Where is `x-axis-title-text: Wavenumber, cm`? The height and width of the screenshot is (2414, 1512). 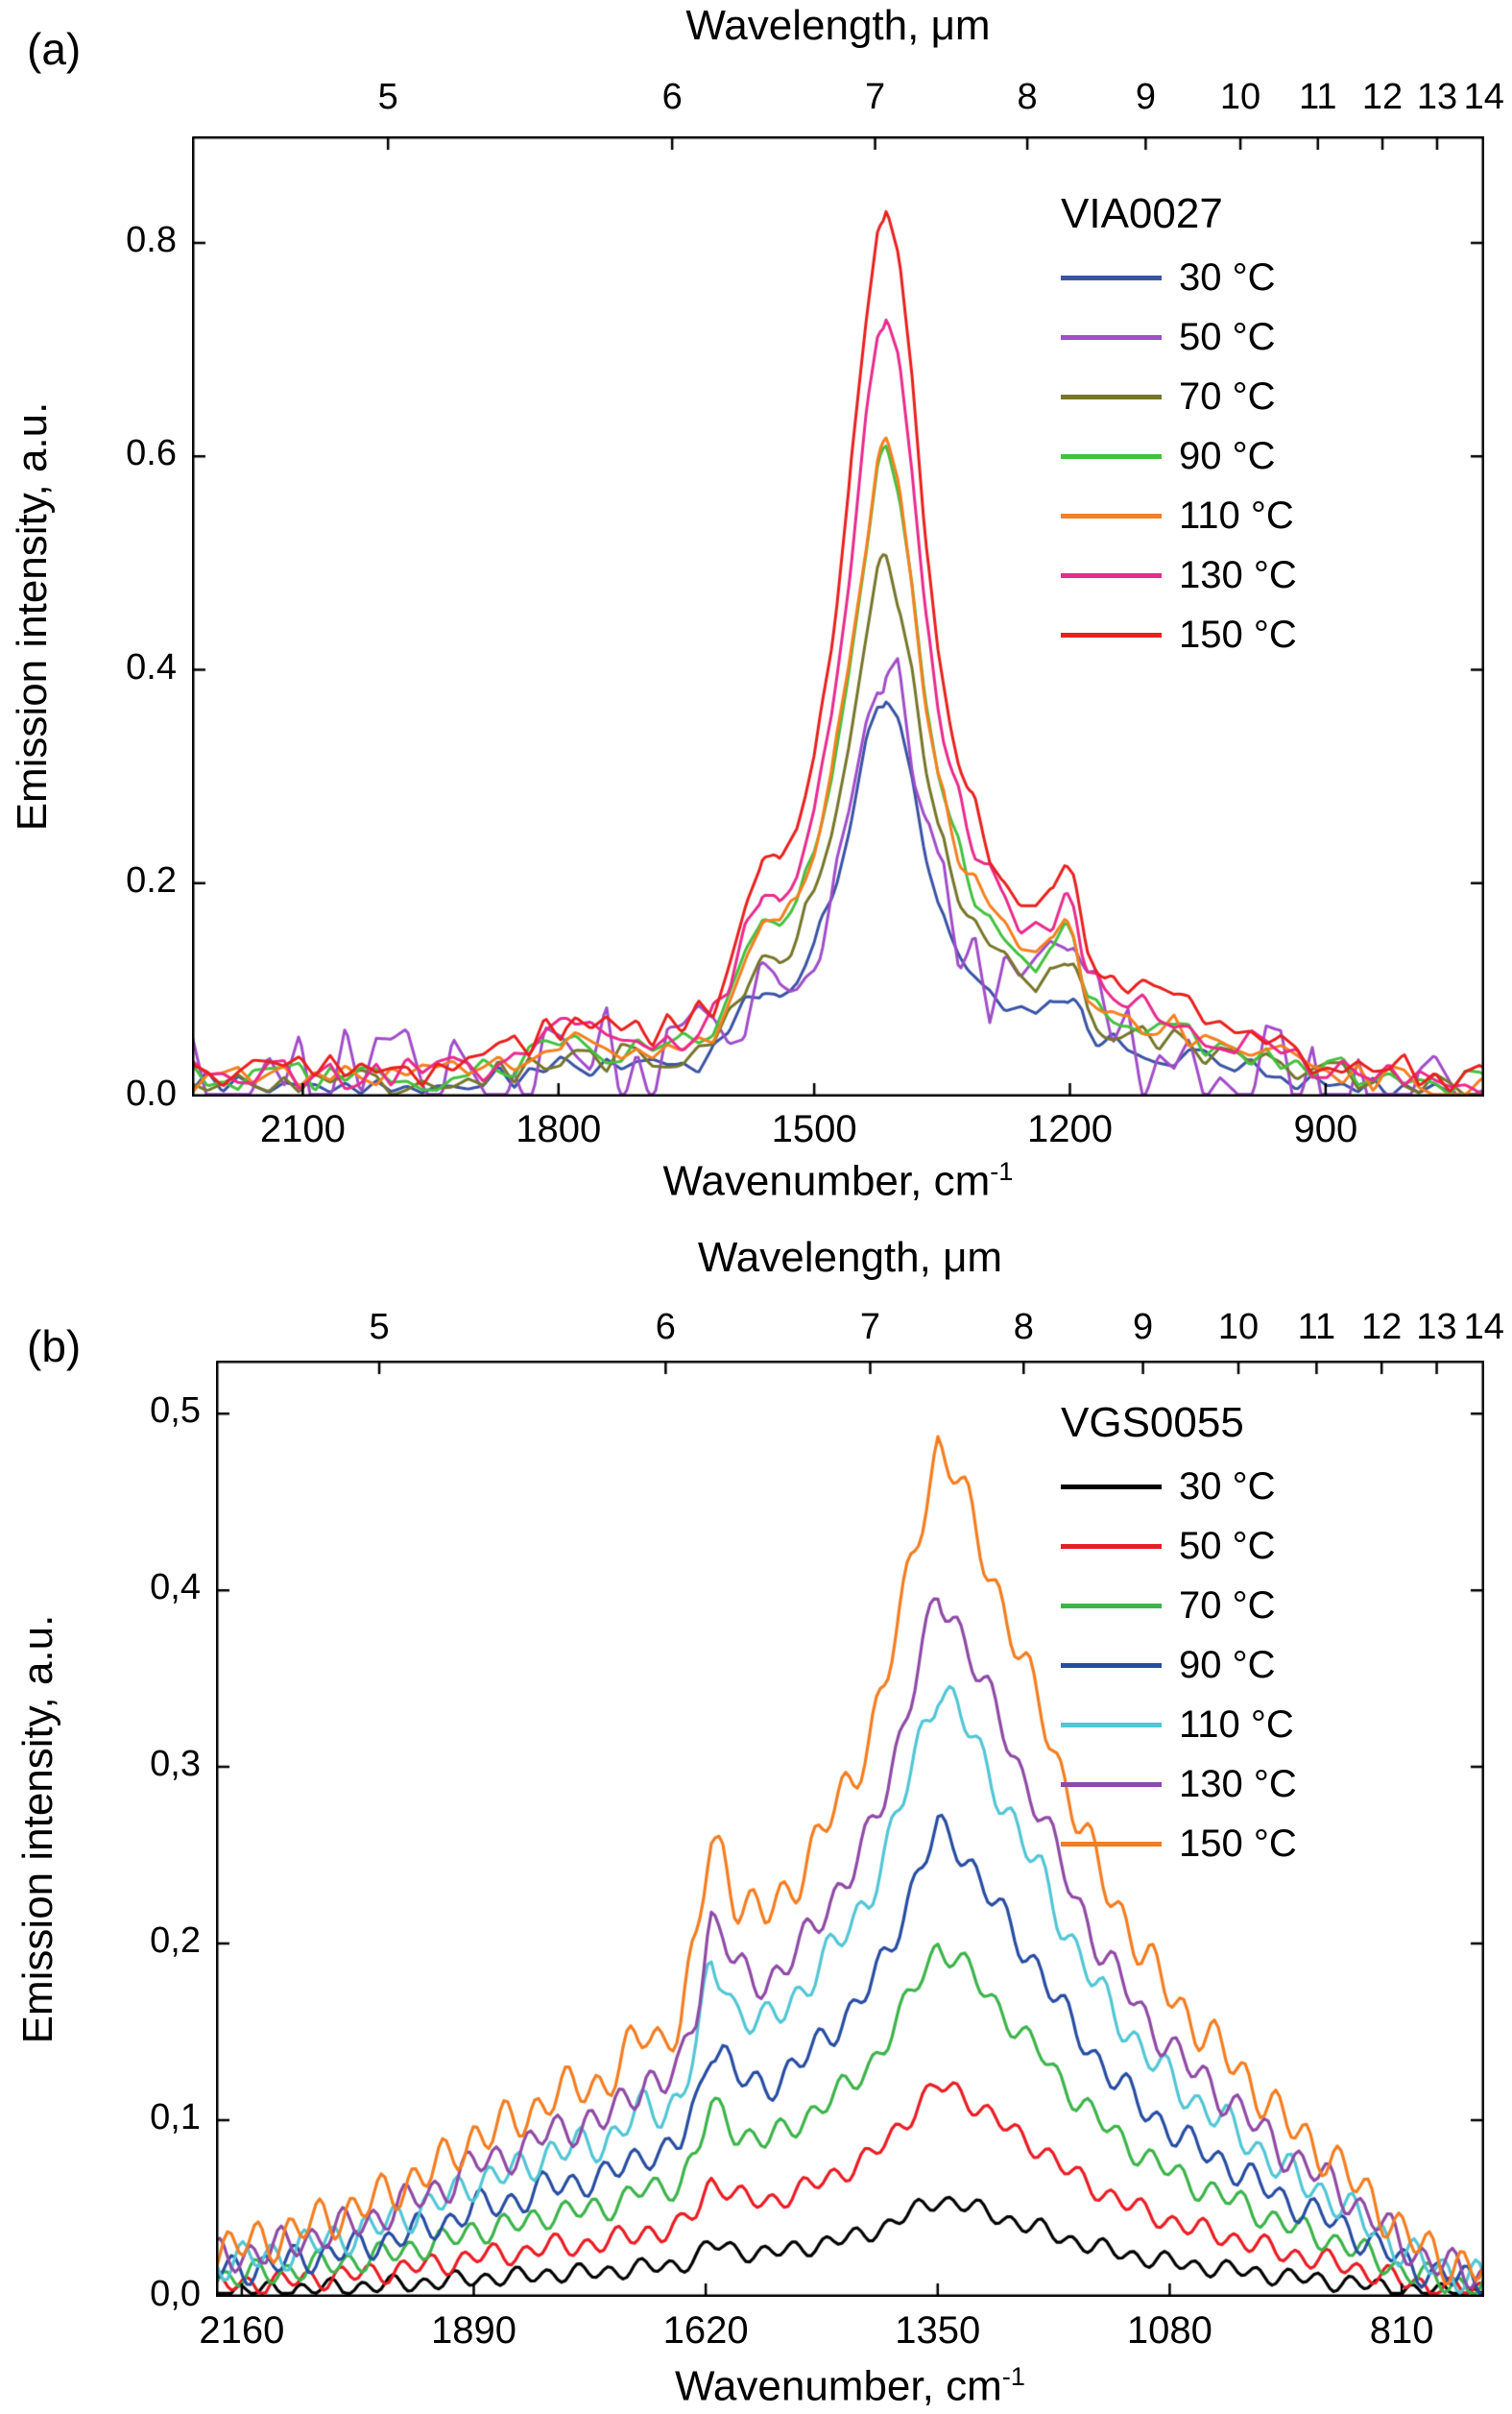
x-axis-title-text: Wavenumber, cm is located at coordinates (839, 2386).